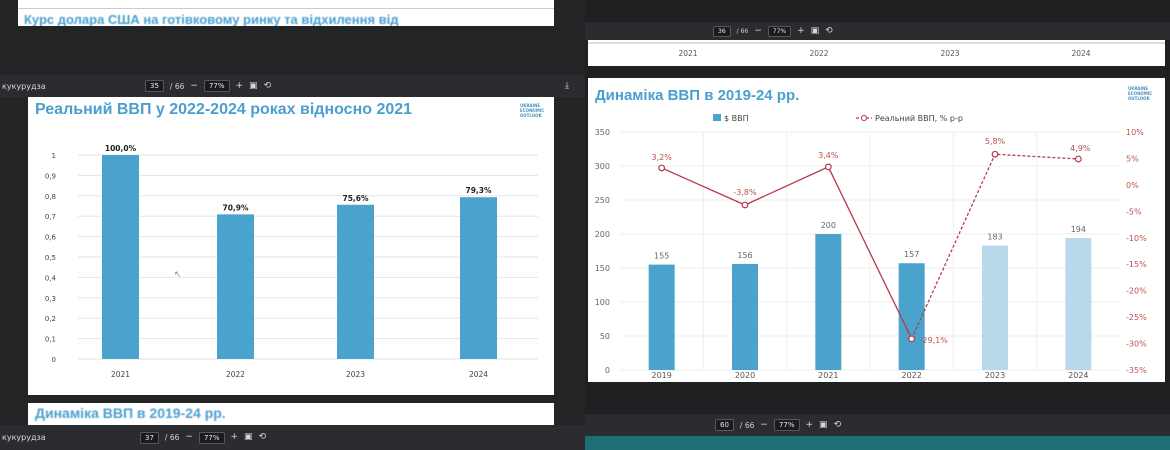  I want to click on bottom-accent-bar, so click(877, 443).